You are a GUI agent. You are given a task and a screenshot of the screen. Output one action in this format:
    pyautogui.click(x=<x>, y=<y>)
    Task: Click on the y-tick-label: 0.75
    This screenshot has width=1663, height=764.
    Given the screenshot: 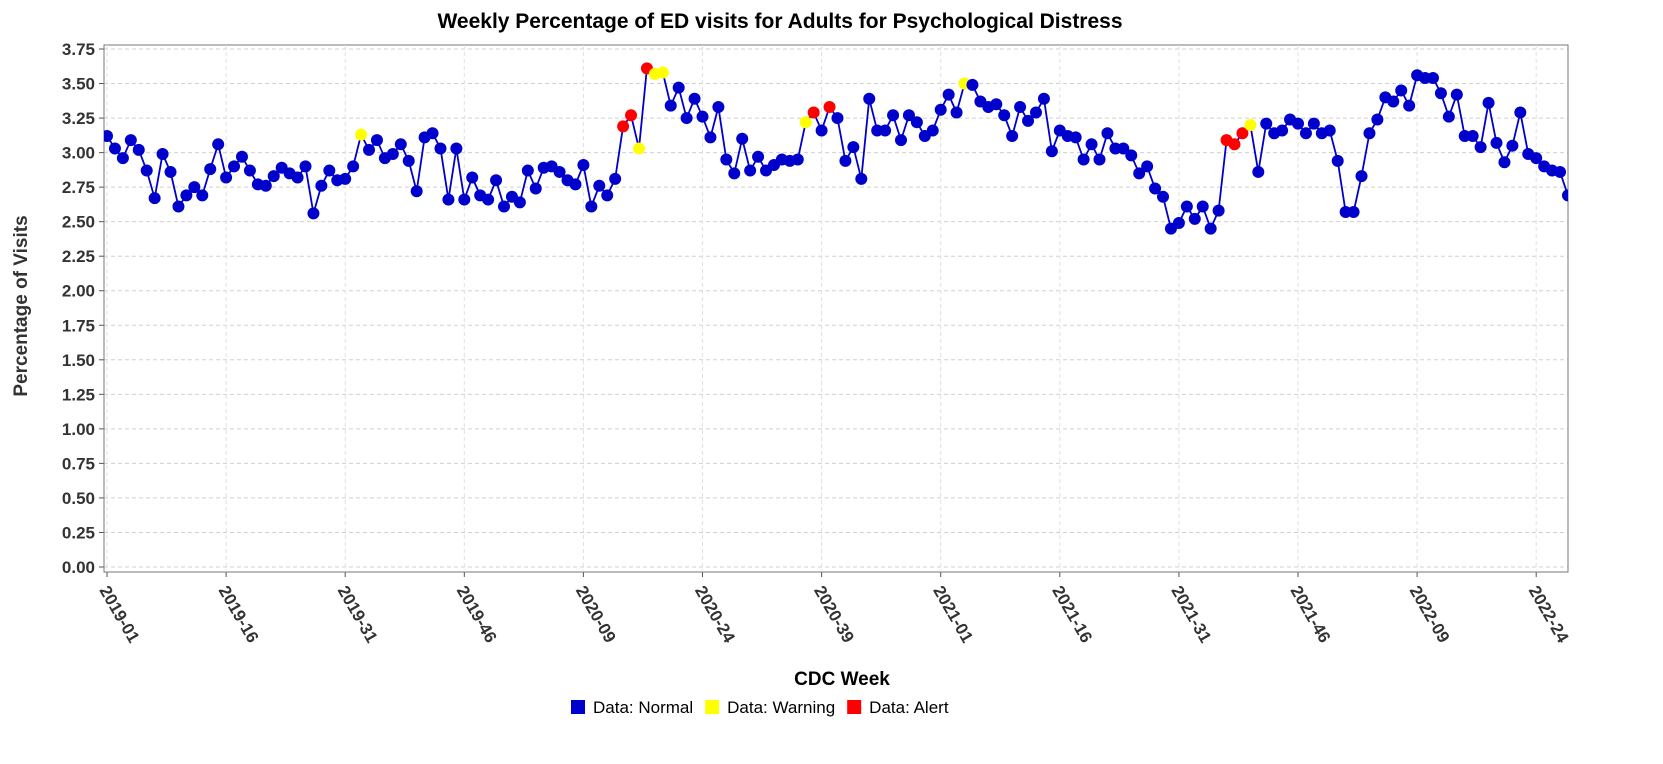 What is the action you would take?
    pyautogui.click(x=78, y=463)
    